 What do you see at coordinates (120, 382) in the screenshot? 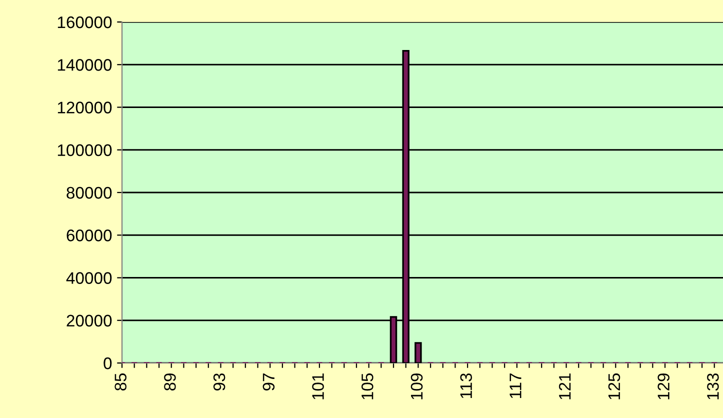
I see `x-tick-label: 85` at bounding box center [120, 382].